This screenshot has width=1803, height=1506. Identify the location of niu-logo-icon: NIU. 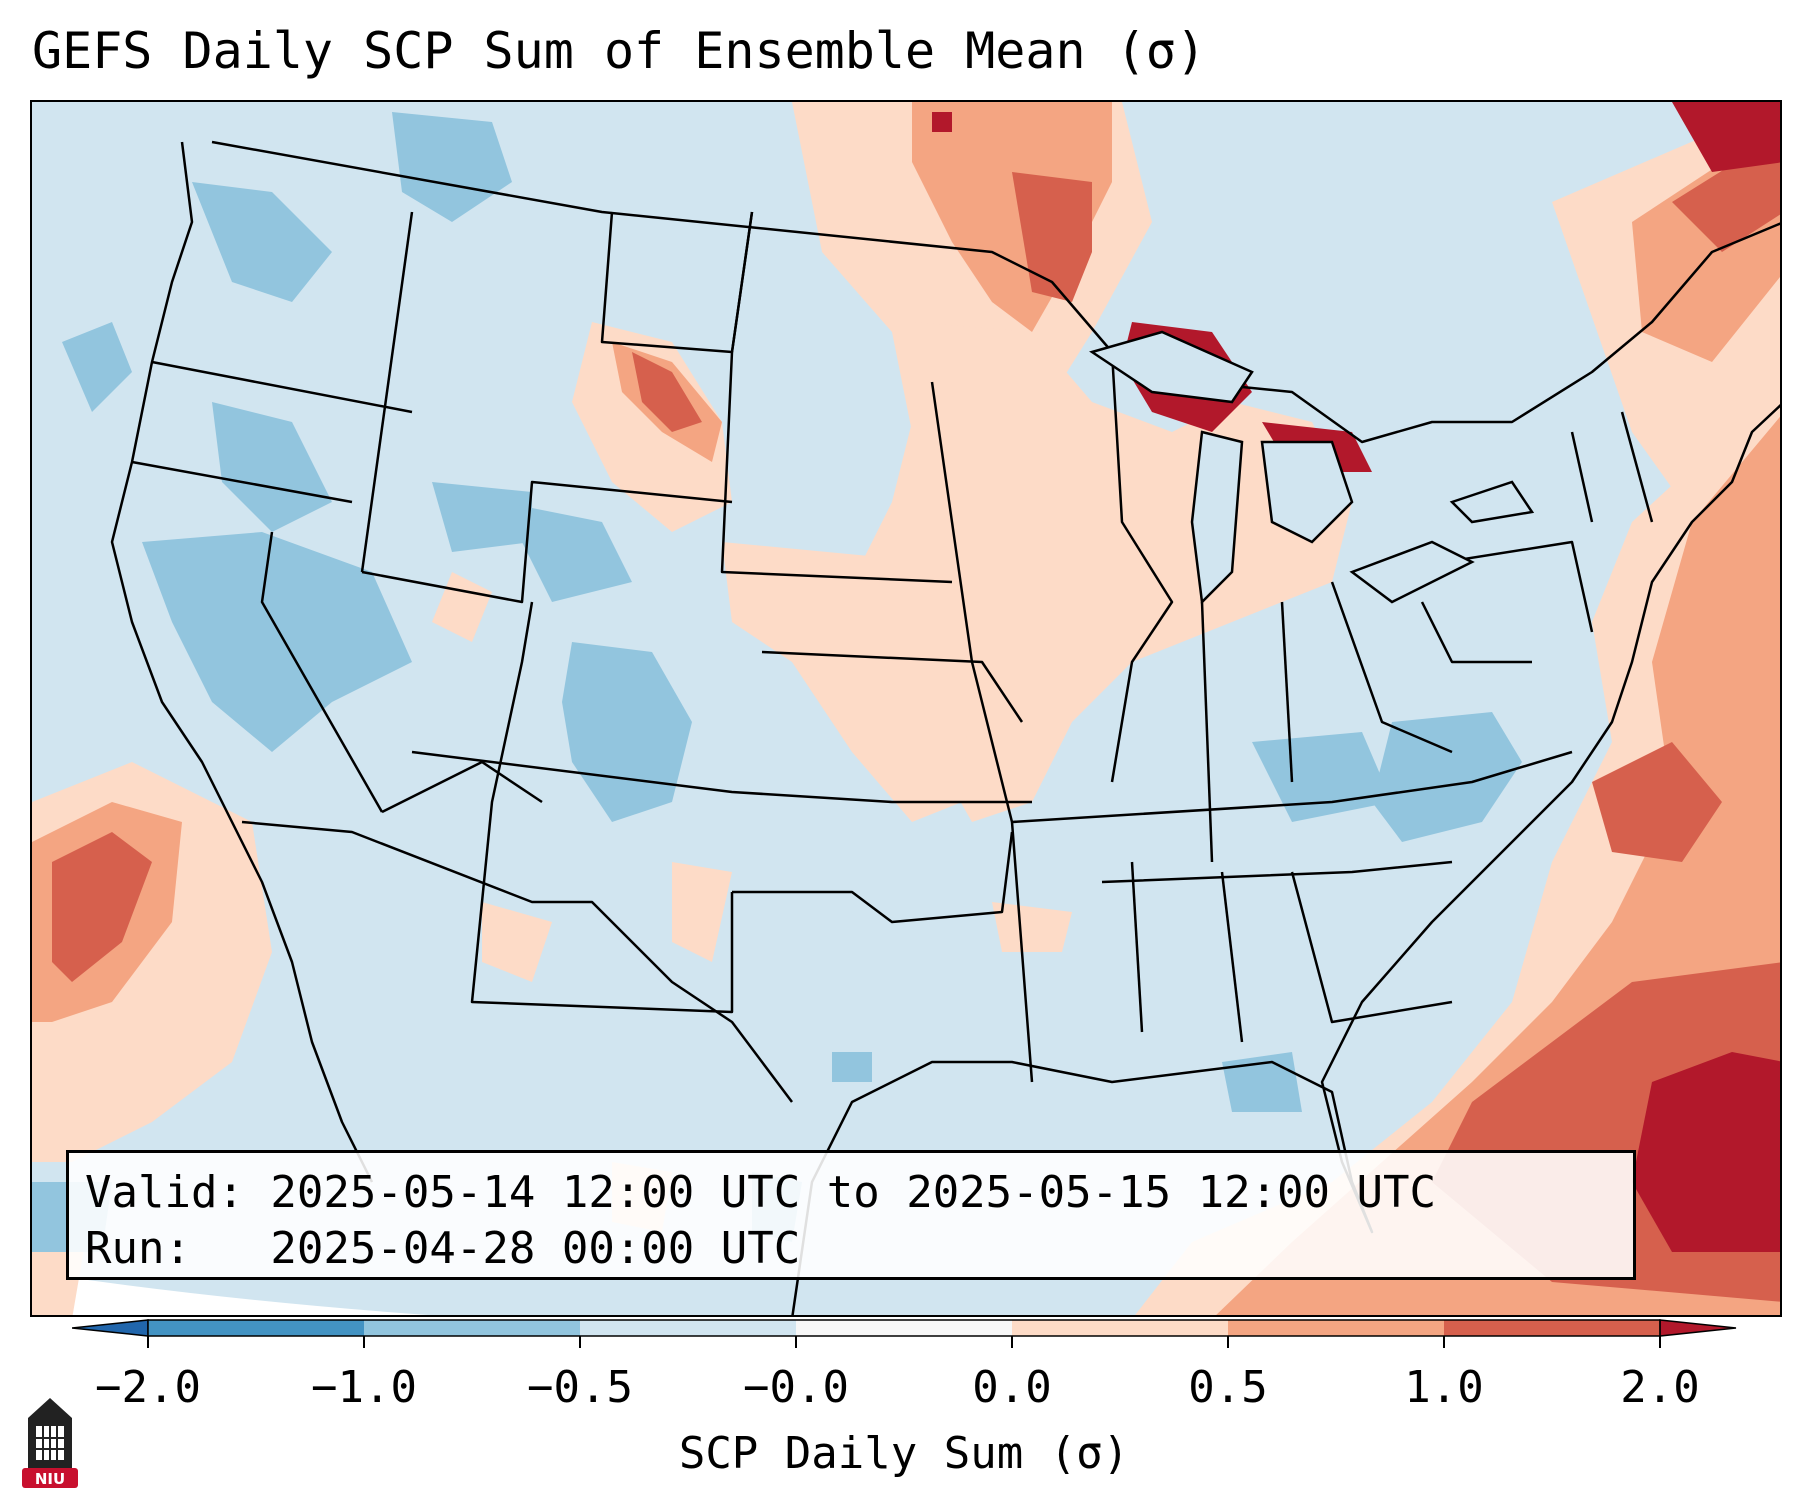
(50, 1443).